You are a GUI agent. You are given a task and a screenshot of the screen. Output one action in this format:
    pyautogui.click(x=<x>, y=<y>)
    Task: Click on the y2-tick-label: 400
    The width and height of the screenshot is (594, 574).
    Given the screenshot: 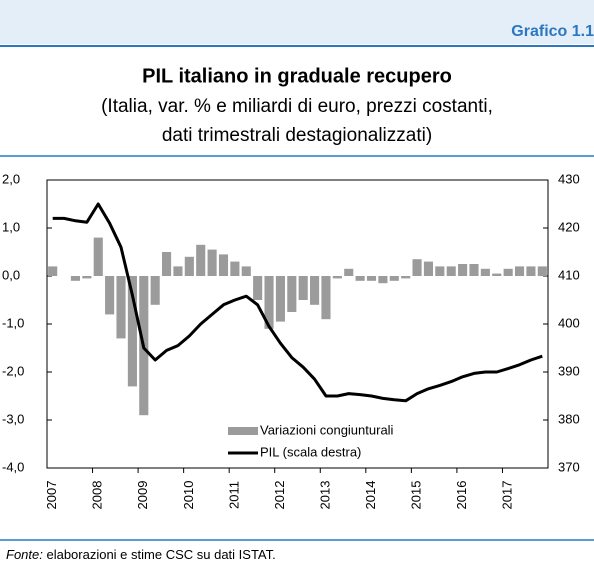 What is the action you would take?
    pyautogui.click(x=569, y=322)
    